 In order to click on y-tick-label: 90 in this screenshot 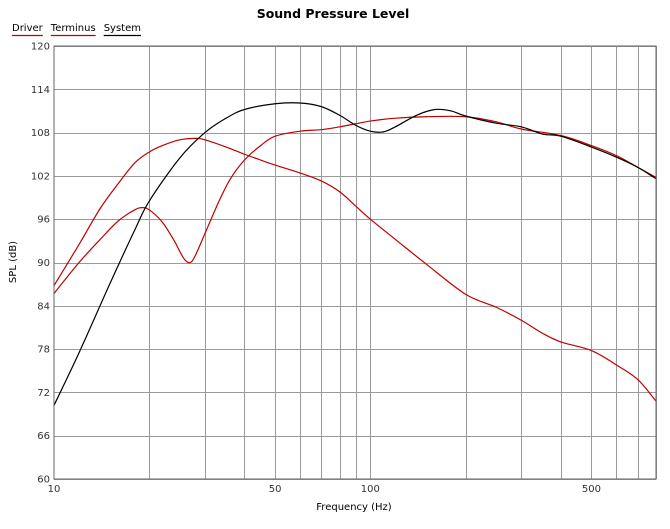, I will do `click(43, 263)`.